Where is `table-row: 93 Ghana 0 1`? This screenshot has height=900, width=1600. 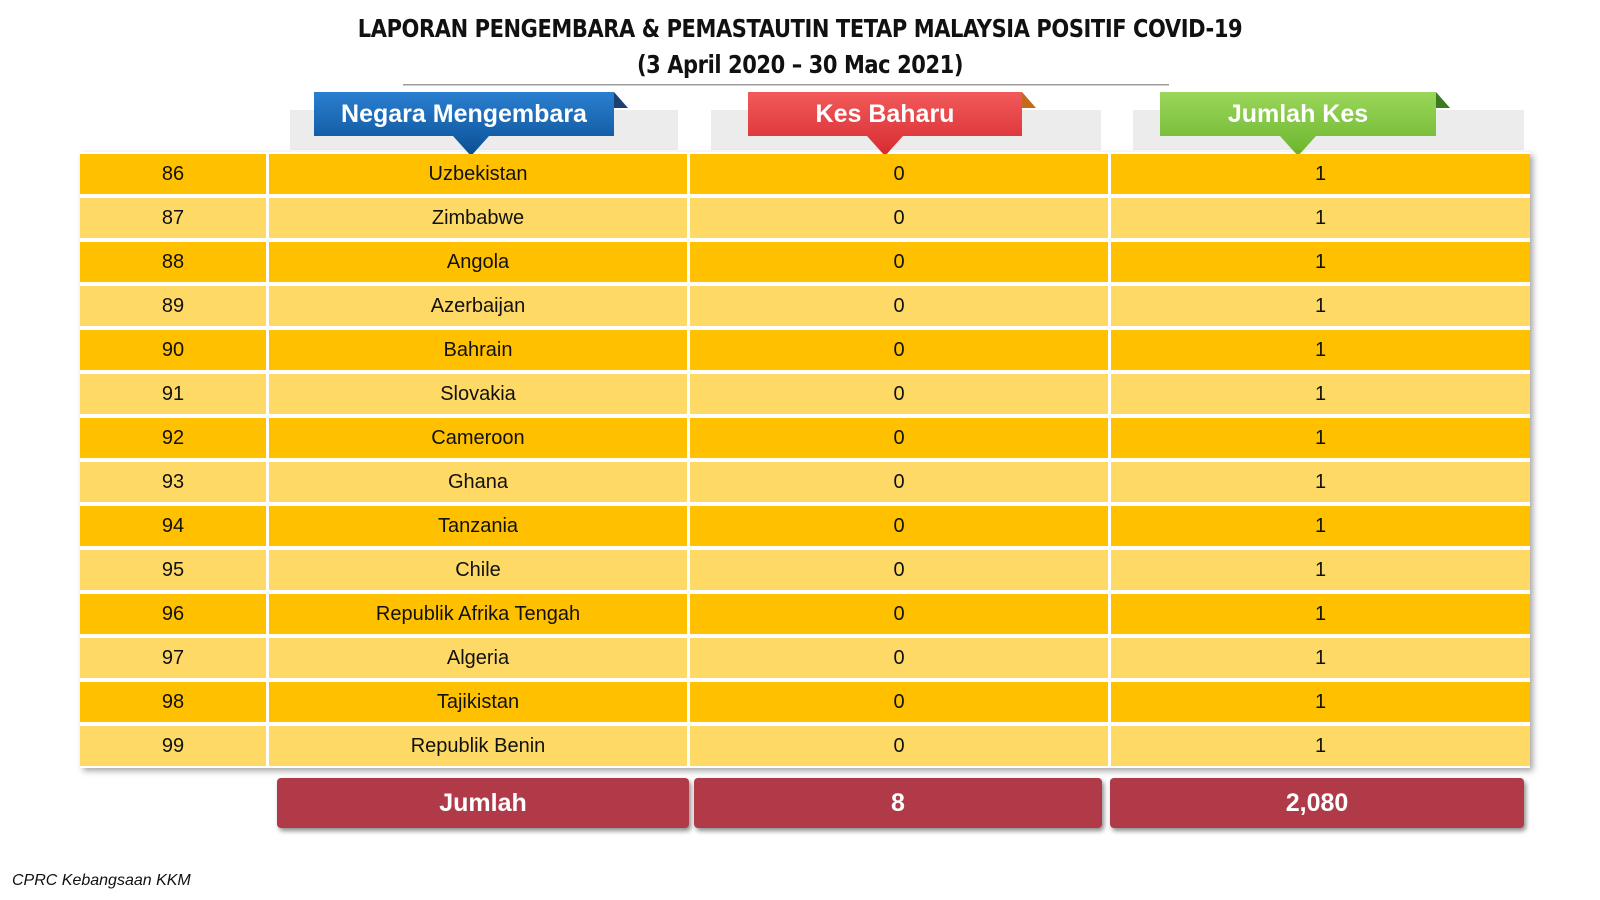 table-row: 93 Ghana 0 1 is located at coordinates (805, 482).